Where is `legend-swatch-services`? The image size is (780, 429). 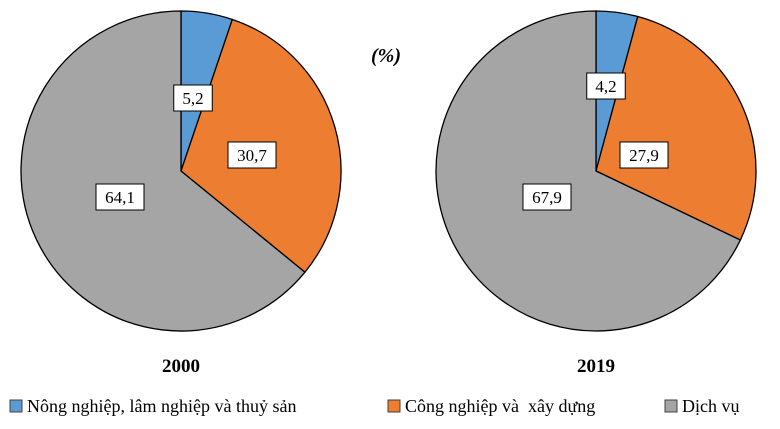
legend-swatch-services is located at coordinates (671, 406).